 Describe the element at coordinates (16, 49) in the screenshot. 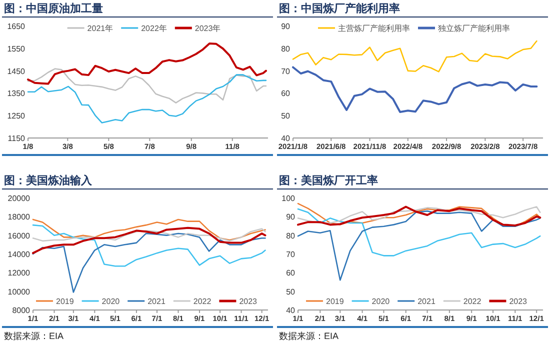

I see `y-tick-label: 1550` at that location.